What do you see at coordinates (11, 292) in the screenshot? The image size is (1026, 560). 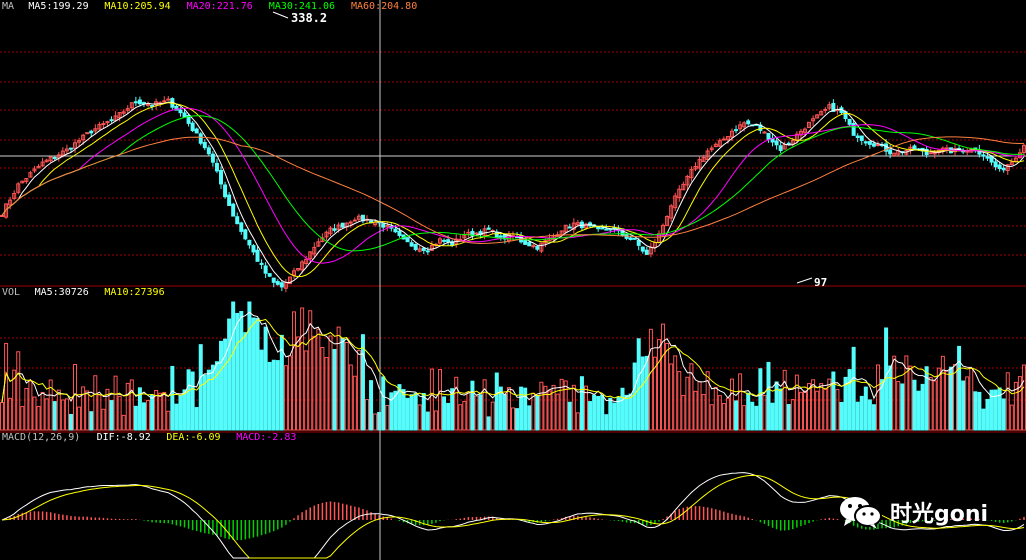 I see `panel-label: VOL` at bounding box center [11, 292].